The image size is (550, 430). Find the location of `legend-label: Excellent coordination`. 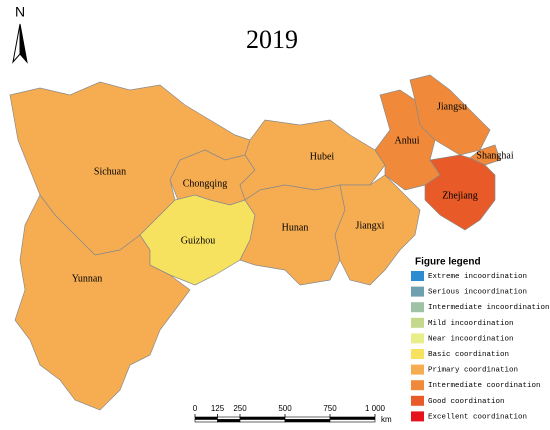

legend-label: Excellent coordination is located at coordinates (477, 417).